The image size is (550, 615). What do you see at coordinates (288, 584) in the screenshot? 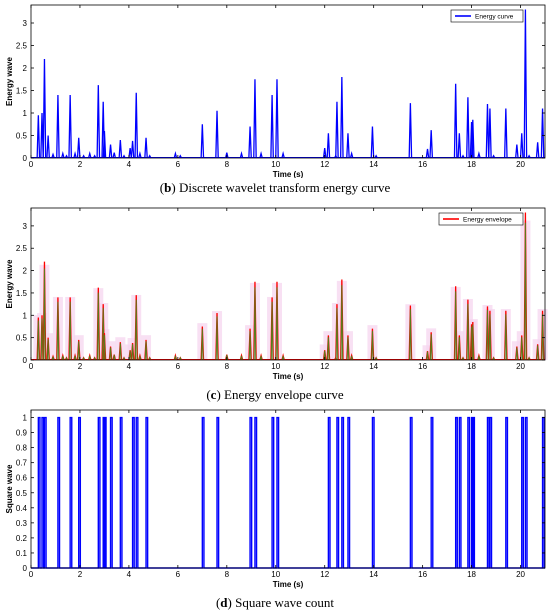
I see `x-axis-label: Time (s)` at bounding box center [288, 584].